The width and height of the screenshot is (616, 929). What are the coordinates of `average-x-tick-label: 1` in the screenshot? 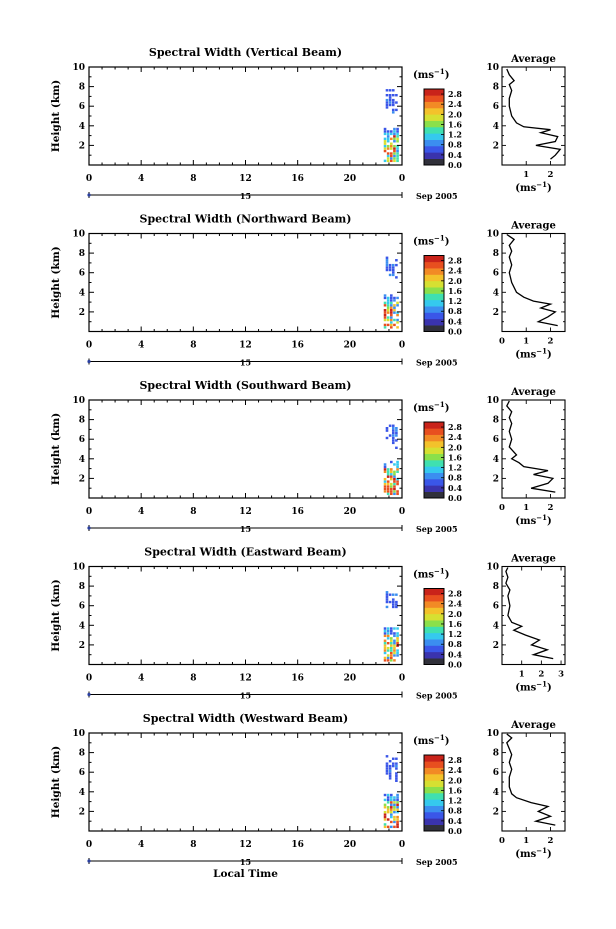 It's located at (522, 675).